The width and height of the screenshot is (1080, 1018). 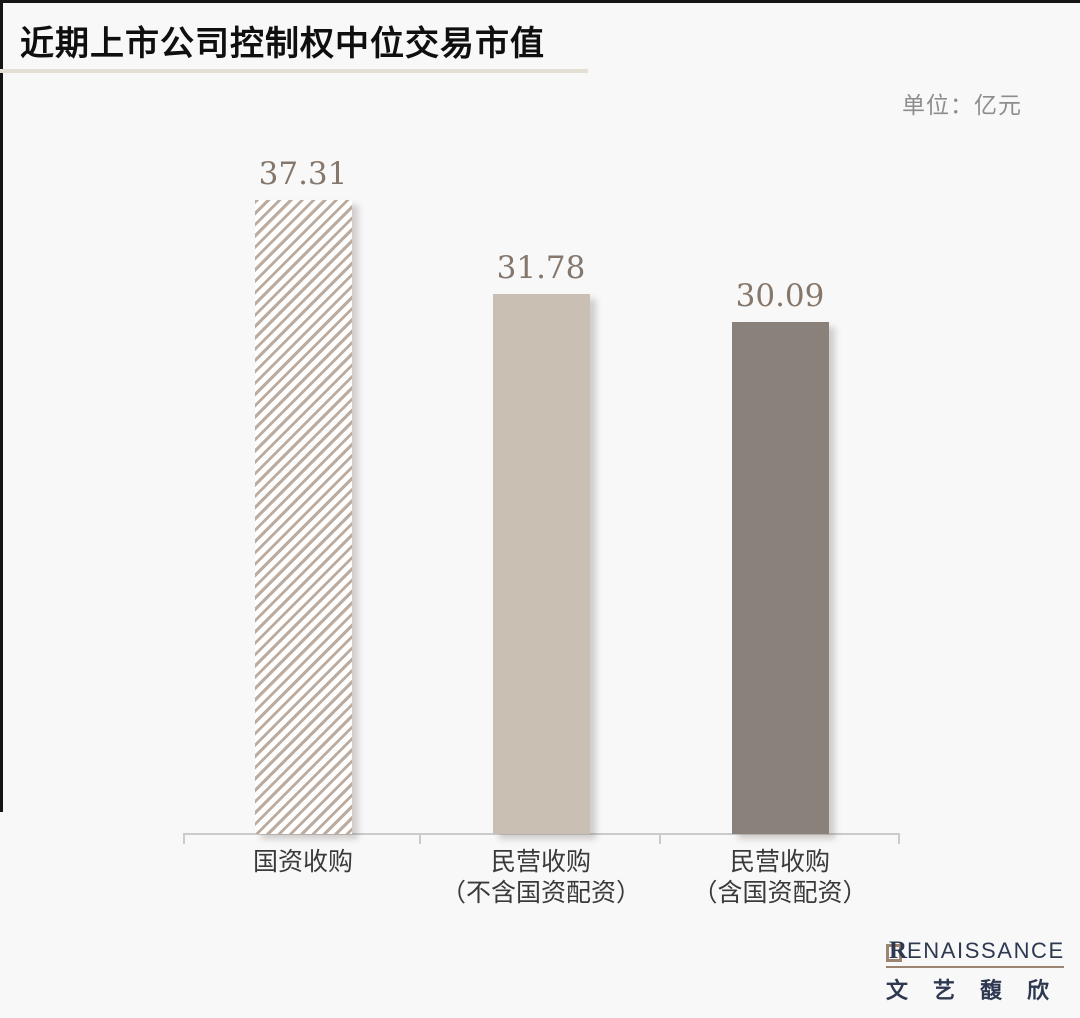 What do you see at coordinates (894, 953) in the screenshot?
I see `logo-square-shape` at bounding box center [894, 953].